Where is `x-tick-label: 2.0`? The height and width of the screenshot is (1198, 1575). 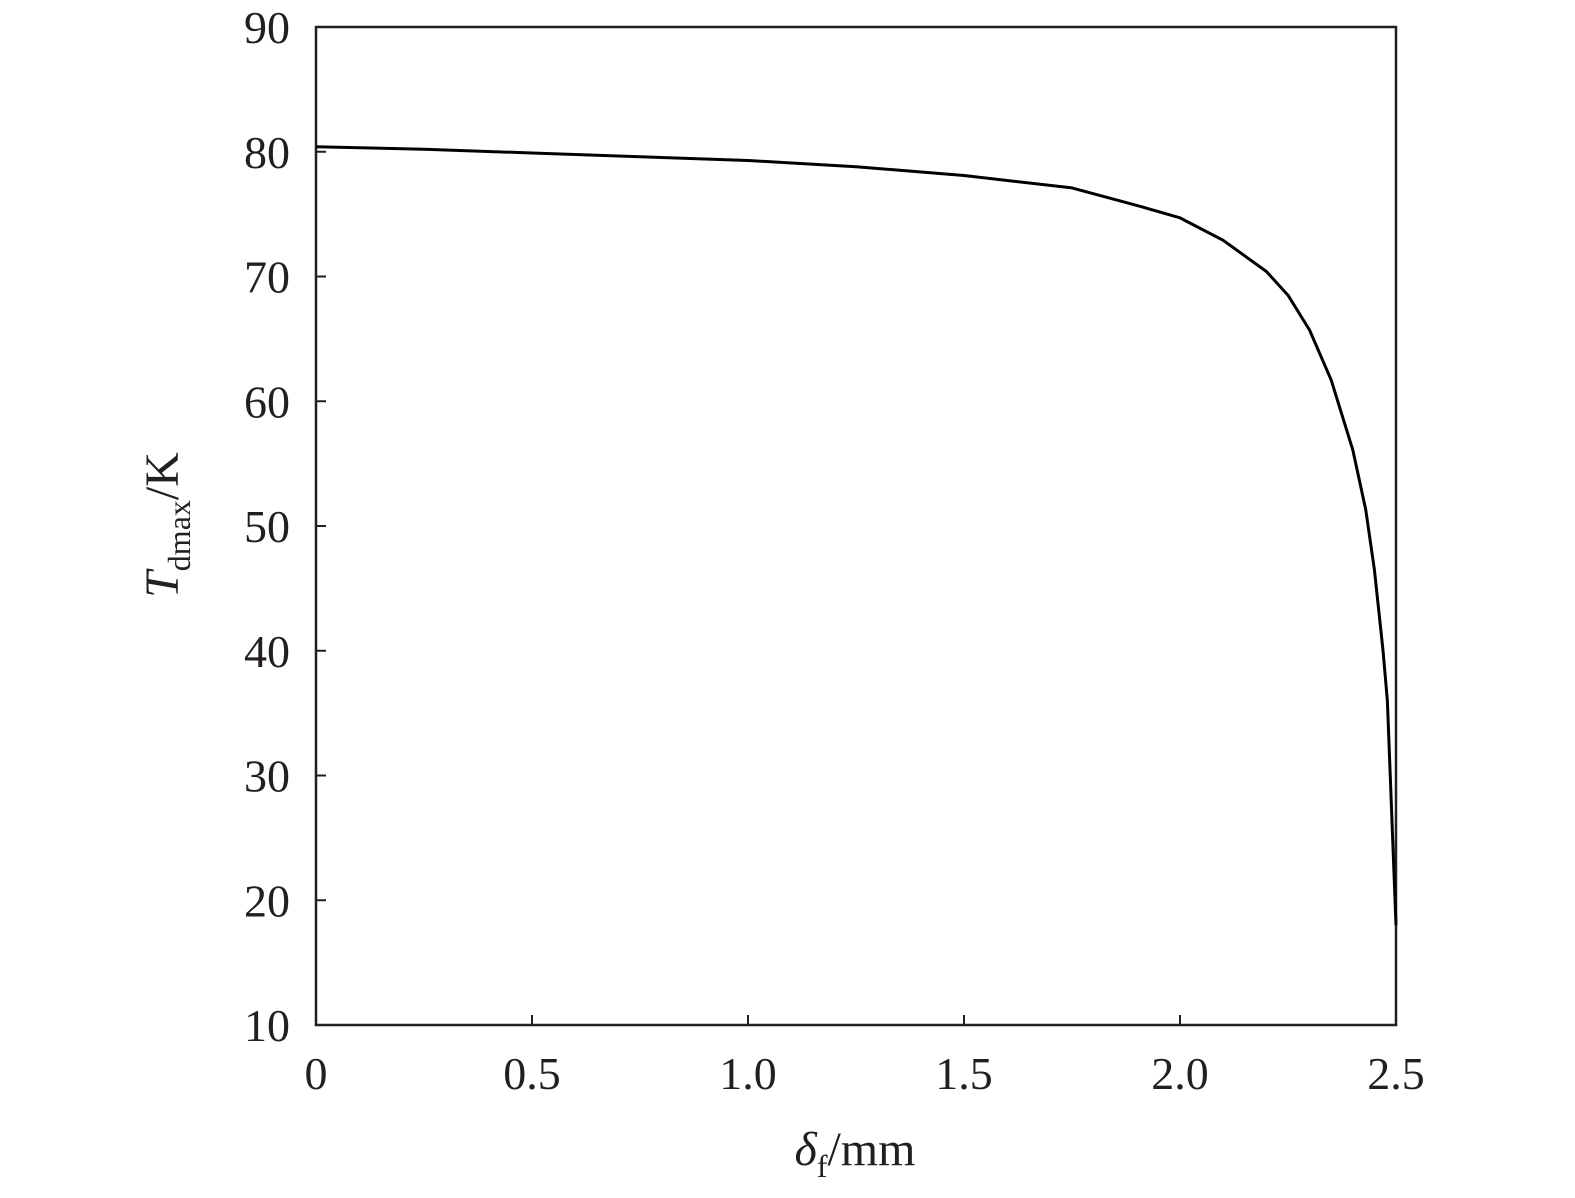
x-tick-label: 2.0 is located at coordinates (1180, 1073).